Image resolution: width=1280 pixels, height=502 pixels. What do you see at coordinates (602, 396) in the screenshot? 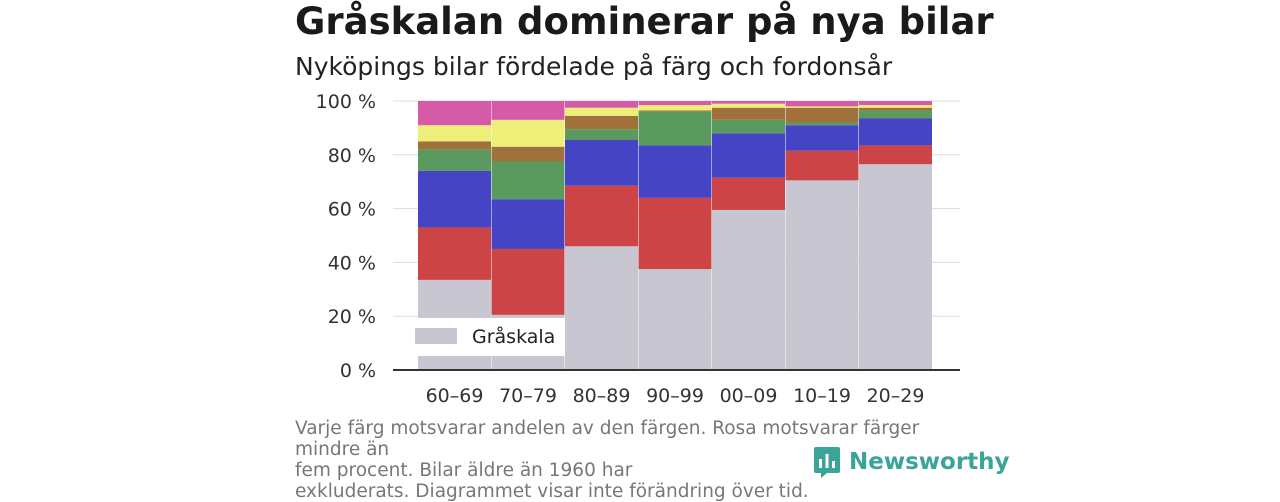
I see `x-tick-label: 80–89` at bounding box center [602, 396].